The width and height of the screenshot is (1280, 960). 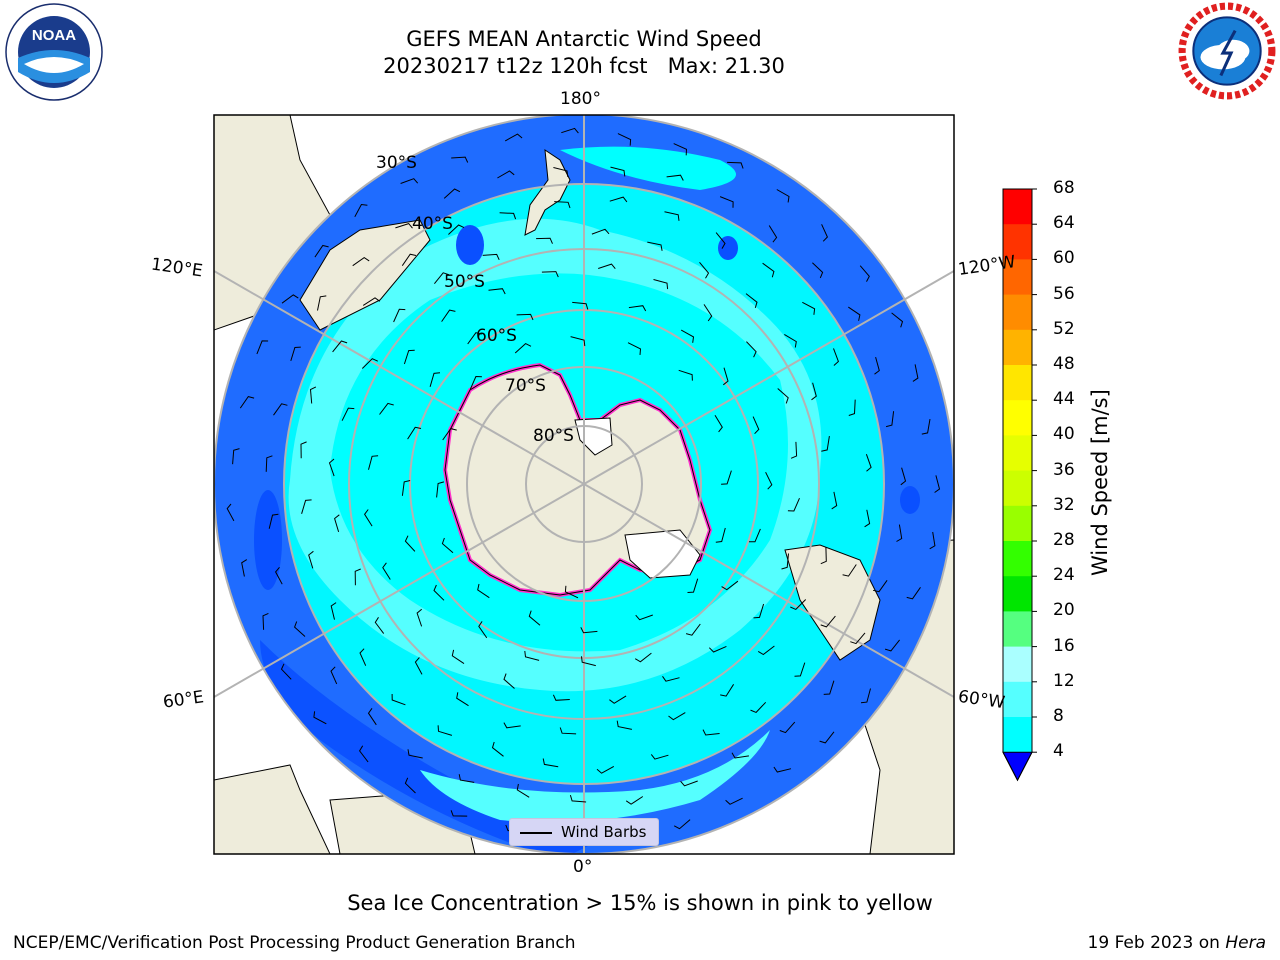 I want to click on lat-label-80s: 80°S, so click(x=553, y=436).